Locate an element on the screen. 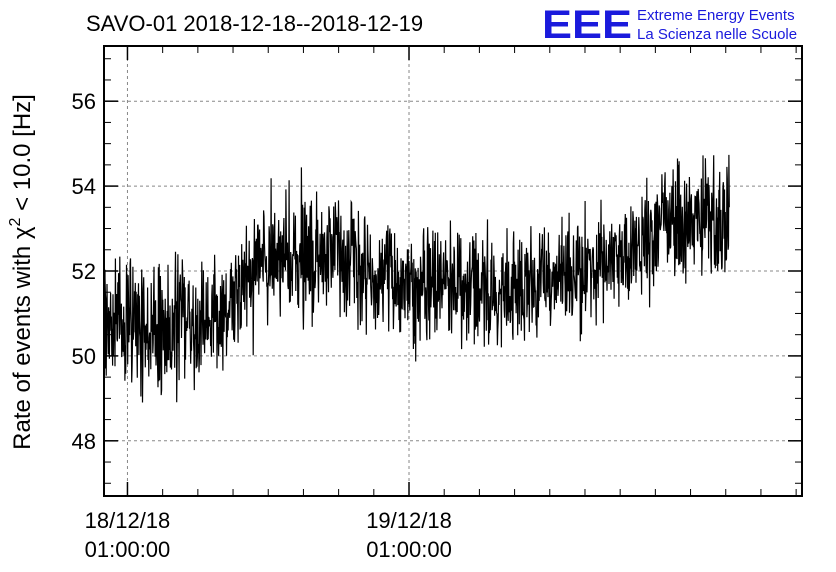  chart-title: SAVO-01 2018-12-18--2018-12-19 is located at coordinates (254, 23).